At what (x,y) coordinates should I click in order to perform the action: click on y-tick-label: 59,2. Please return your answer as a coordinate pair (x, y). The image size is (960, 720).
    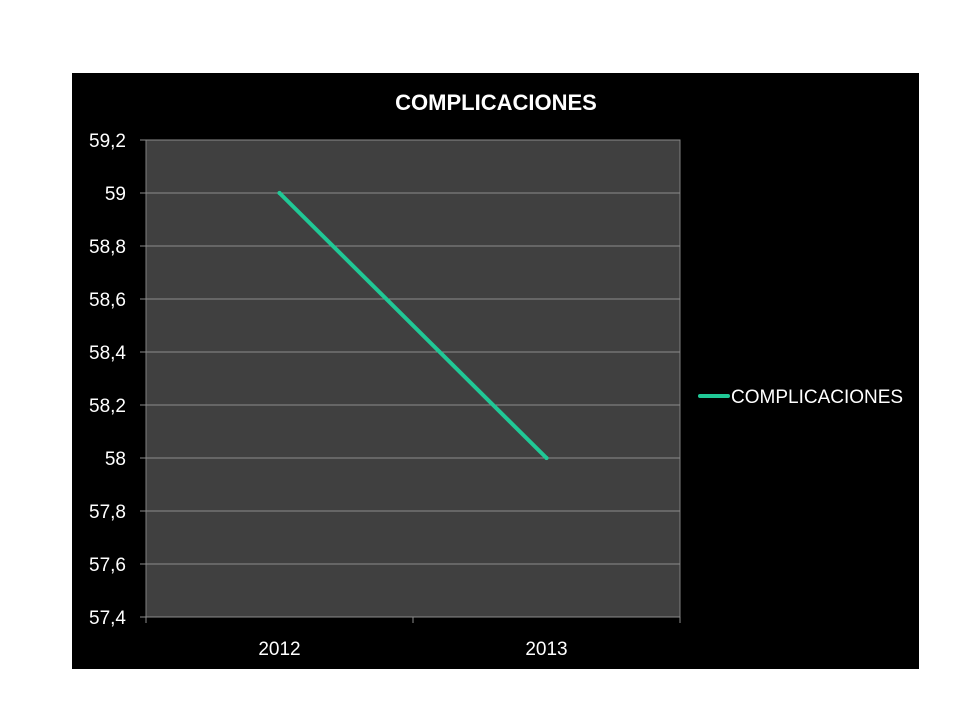
    Looking at the image, I should click on (107, 141).